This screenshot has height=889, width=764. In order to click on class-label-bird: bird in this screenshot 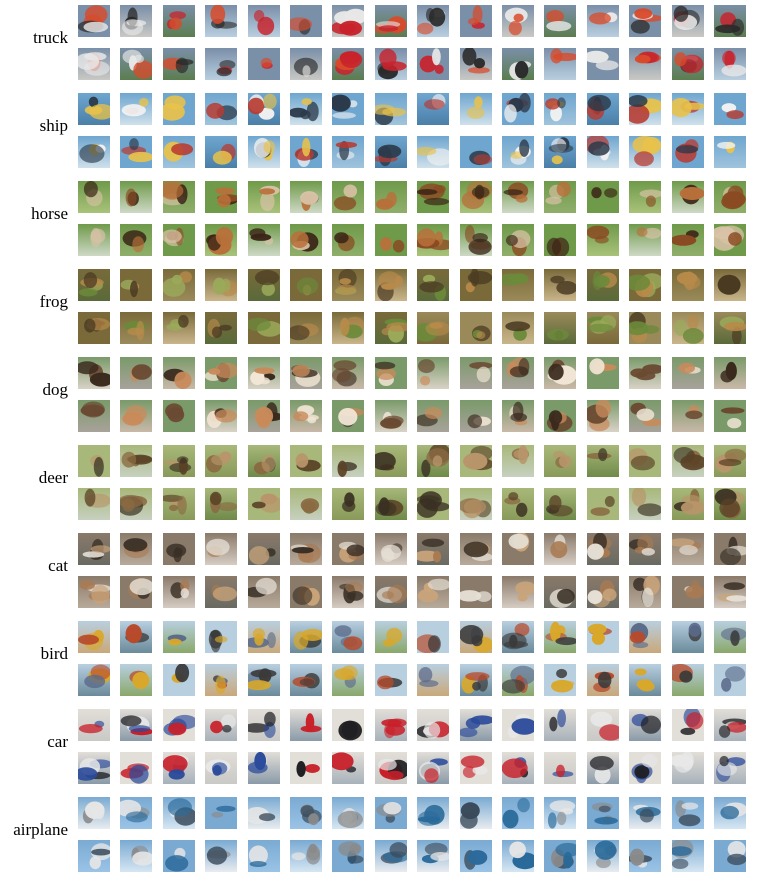, I will do `click(54, 653)`.